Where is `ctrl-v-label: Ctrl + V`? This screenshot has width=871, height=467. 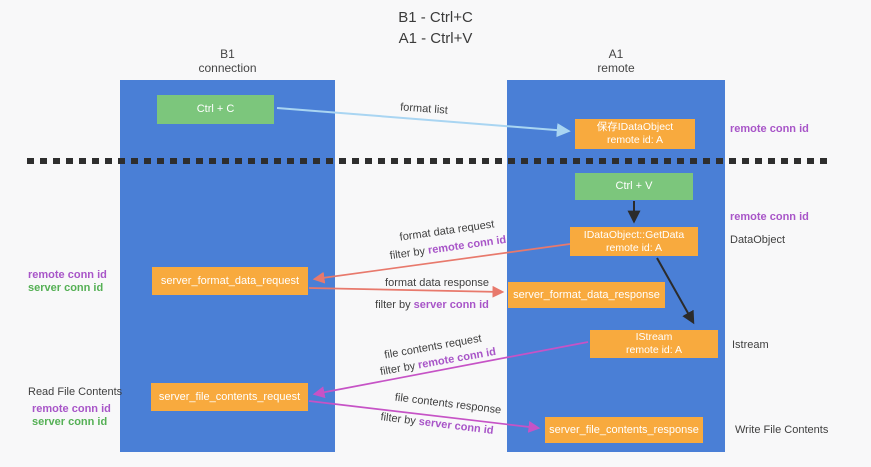 ctrl-v-label: Ctrl + V is located at coordinates (634, 186).